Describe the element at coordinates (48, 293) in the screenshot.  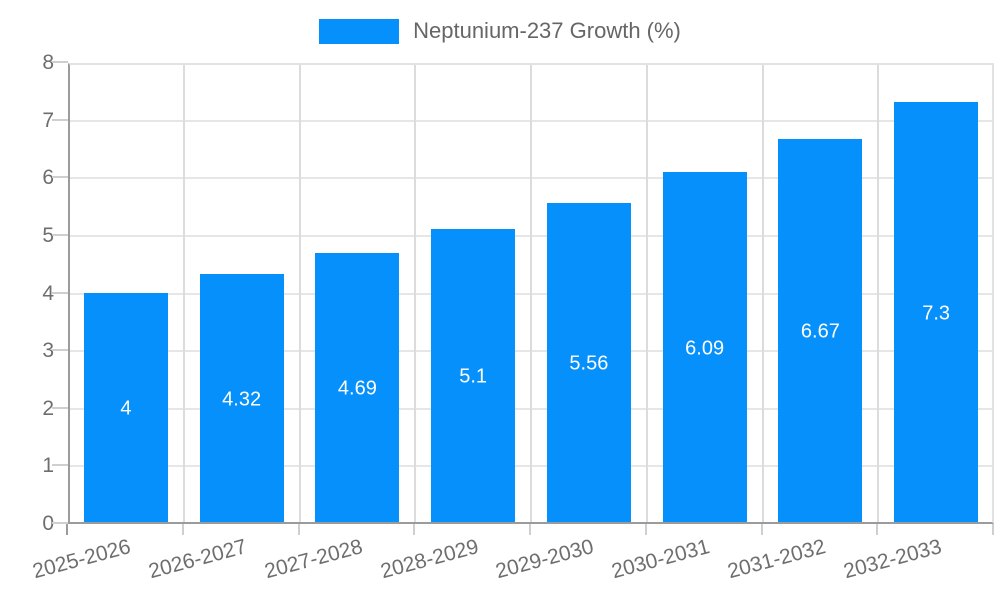
I see `y-axis-tick-label: 4` at that location.